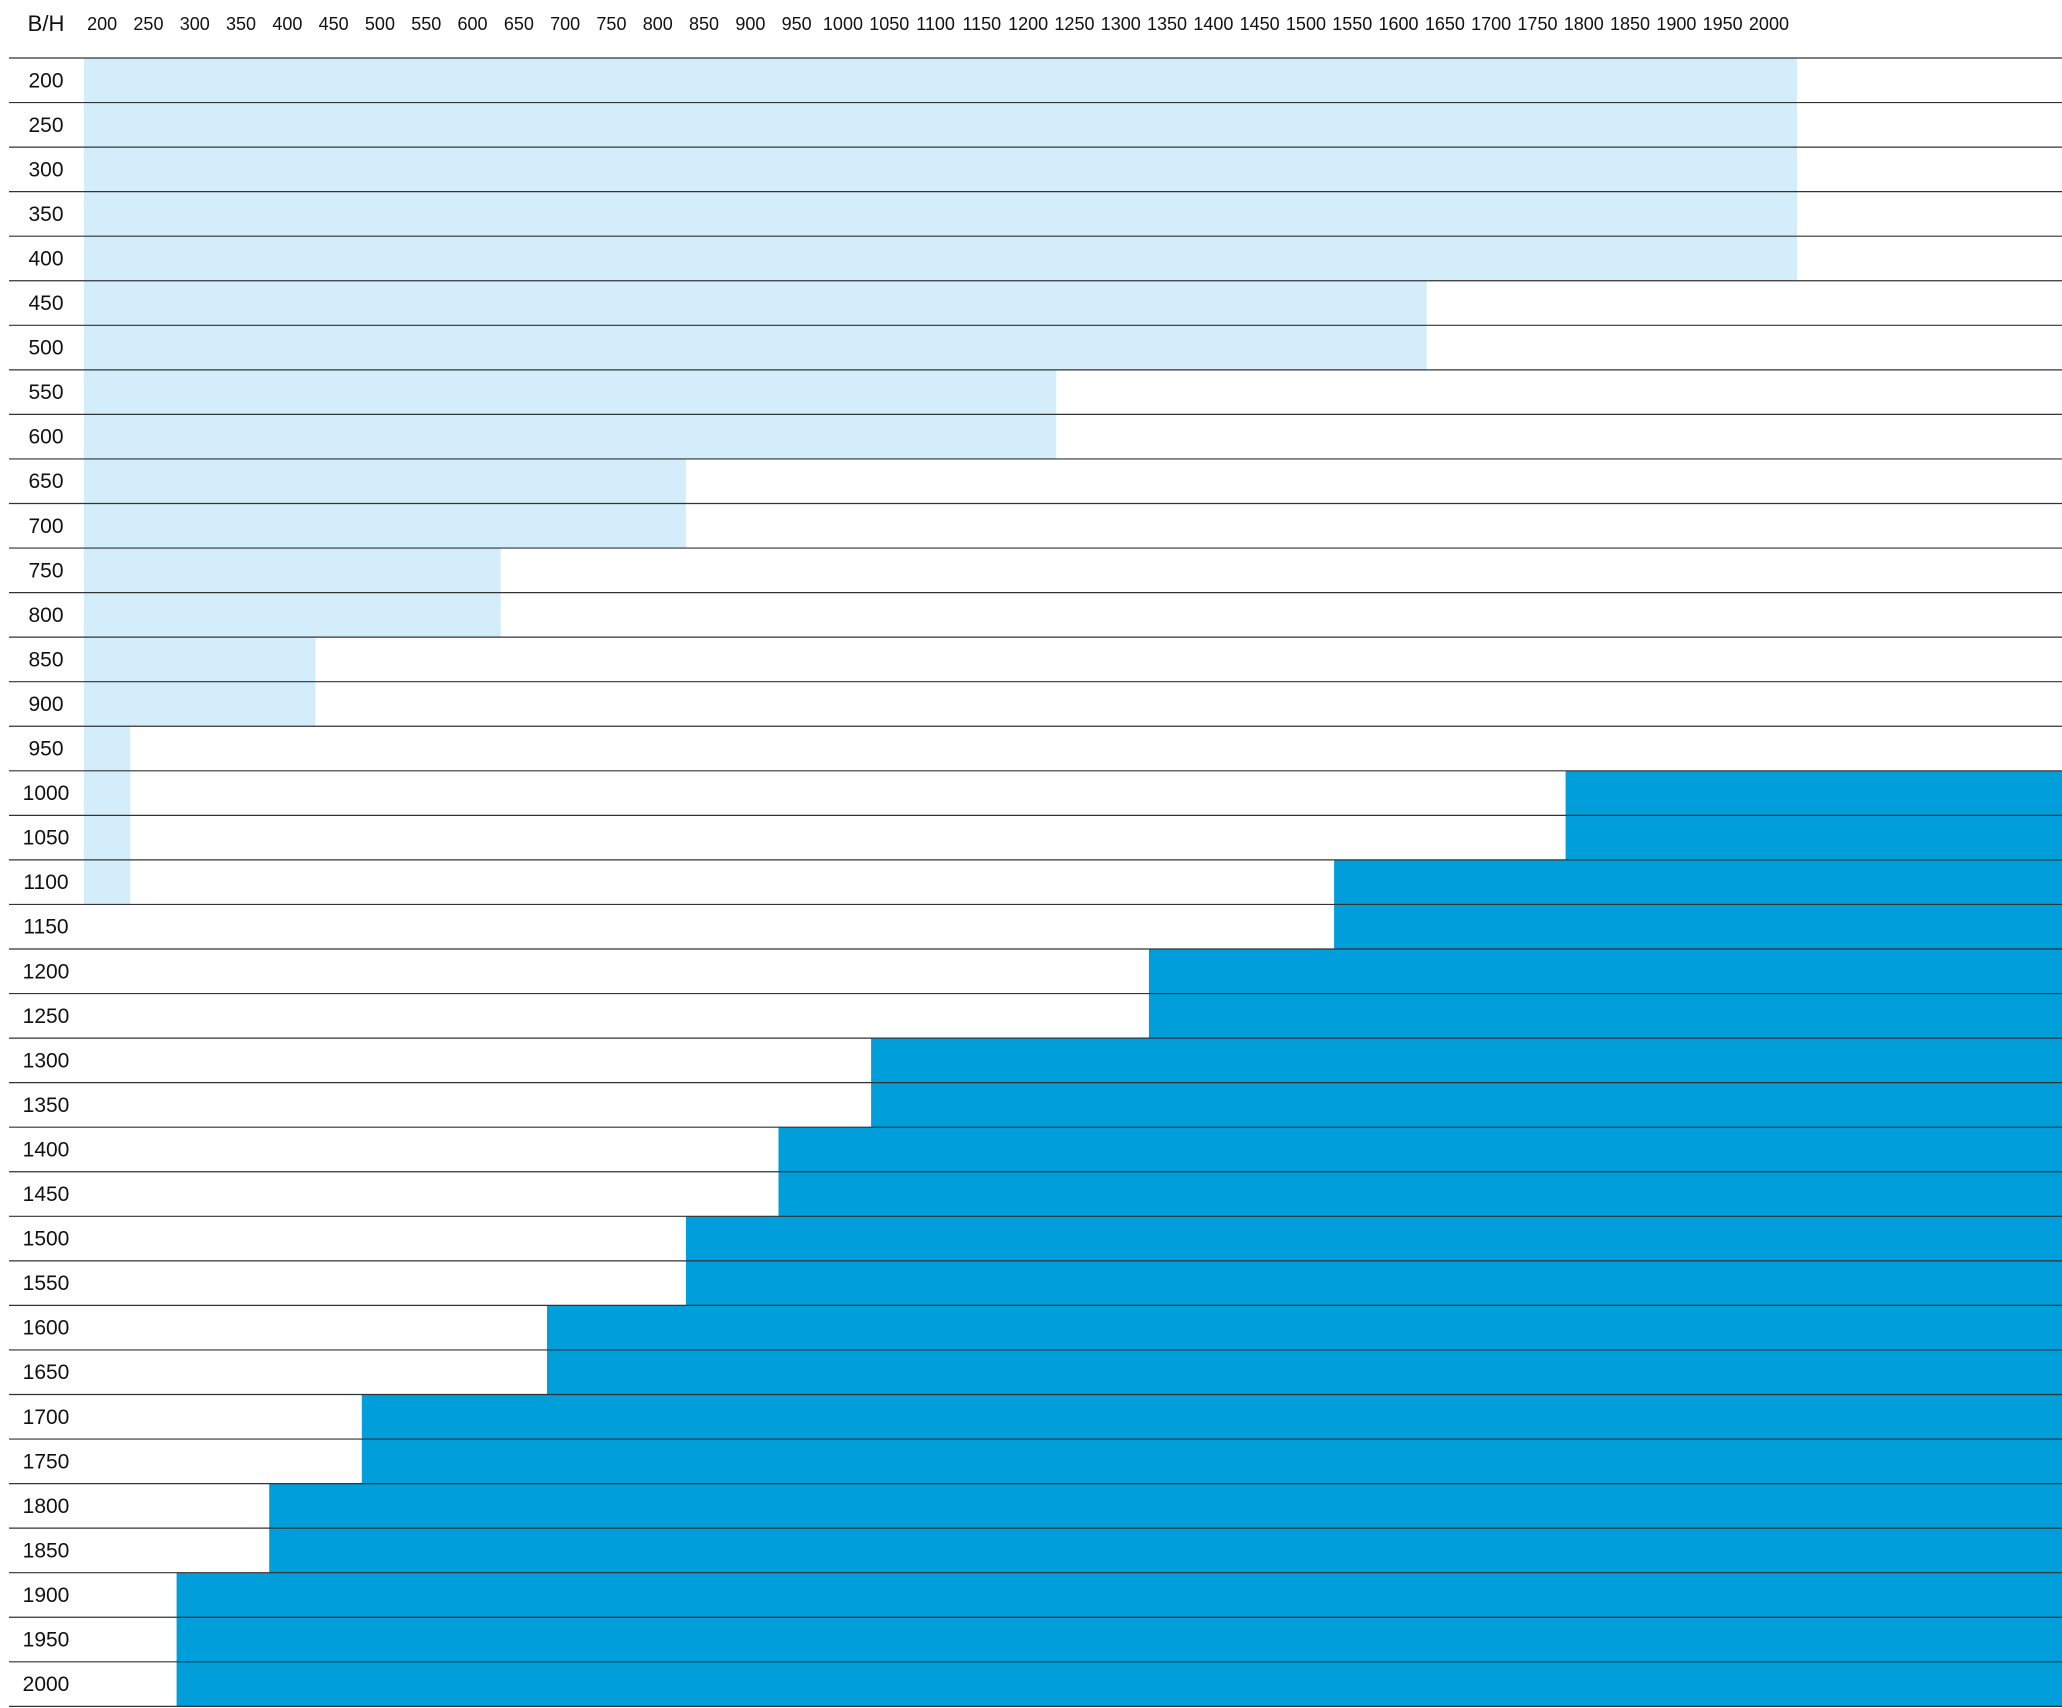 Image resolution: width=2062 pixels, height=1708 pixels. I want to click on column-label: 1900, so click(1676, 24).